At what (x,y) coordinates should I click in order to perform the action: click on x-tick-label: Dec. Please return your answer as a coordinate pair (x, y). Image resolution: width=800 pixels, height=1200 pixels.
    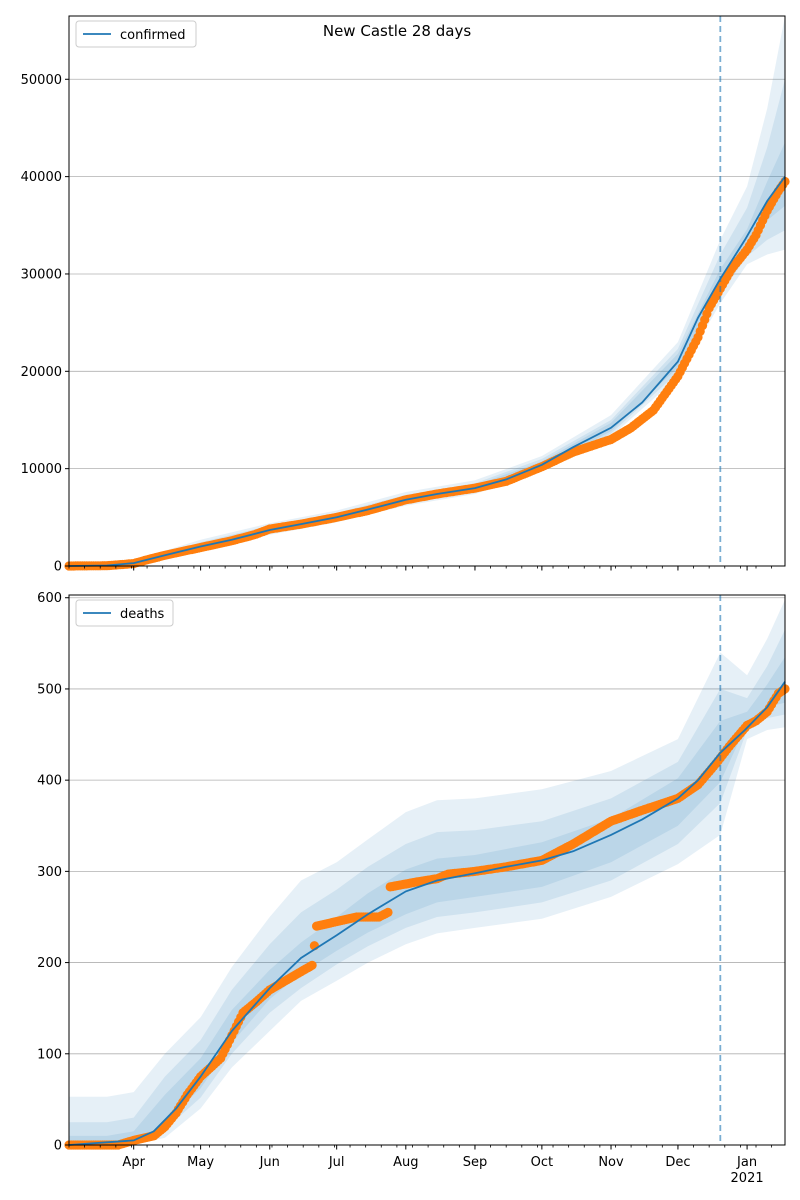
    Looking at the image, I should click on (677, 1162).